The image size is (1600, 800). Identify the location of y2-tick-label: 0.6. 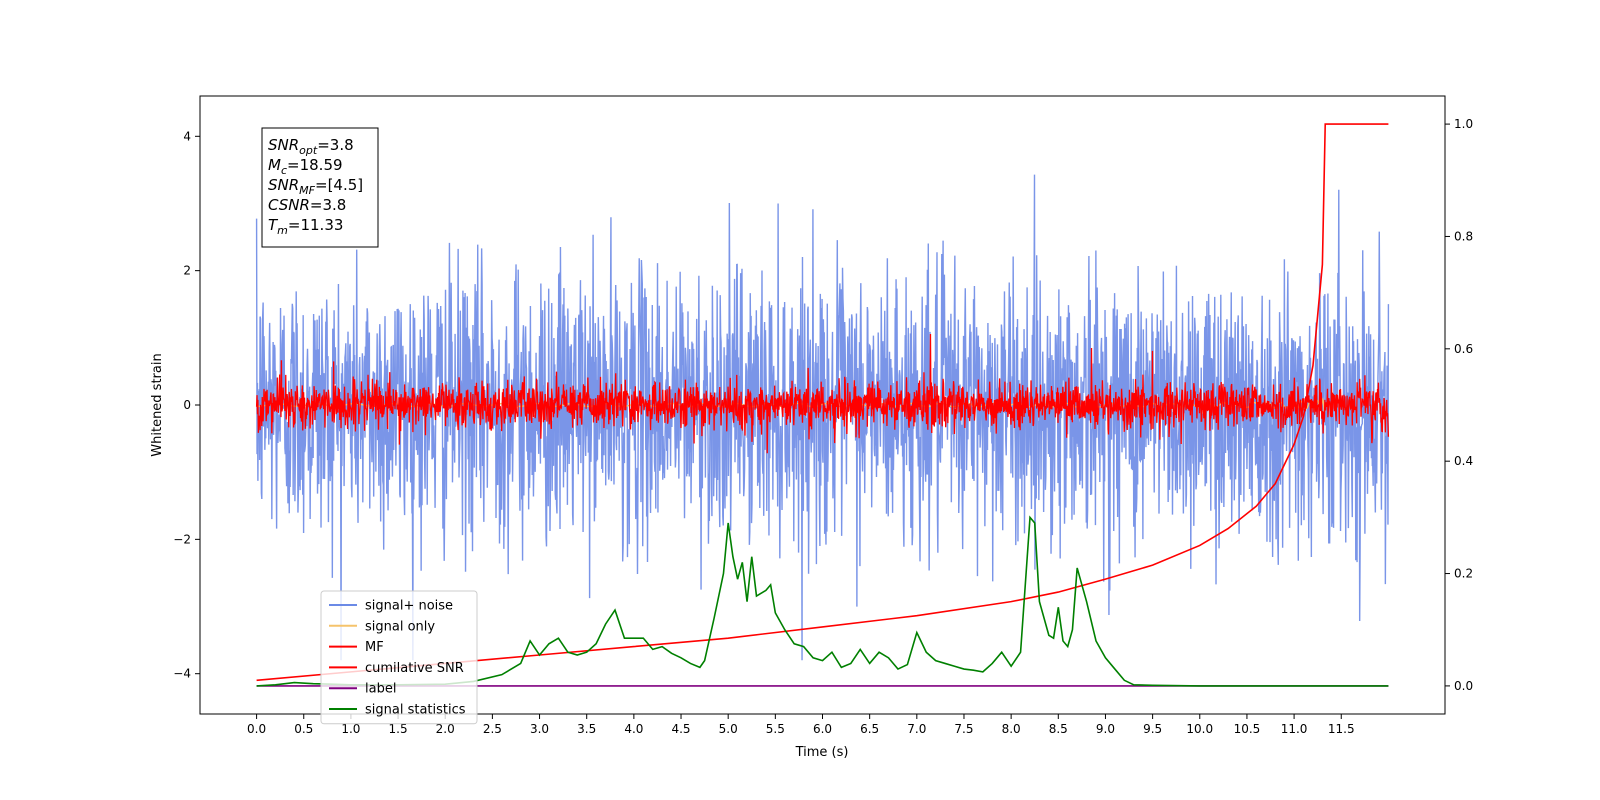
(1463, 349).